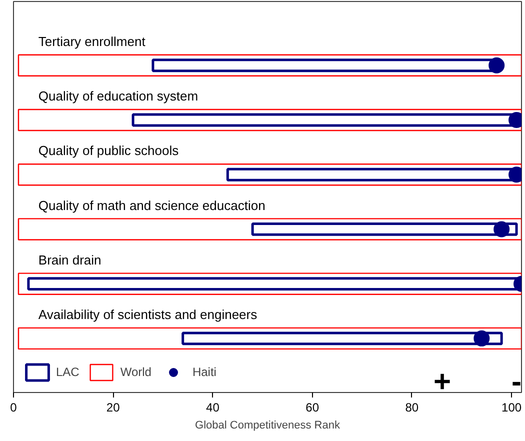 The width and height of the screenshot is (525, 441). Describe the element at coordinates (152, 205) in the screenshot. I see `y-tick-label: Quality of math and science educaction` at that location.